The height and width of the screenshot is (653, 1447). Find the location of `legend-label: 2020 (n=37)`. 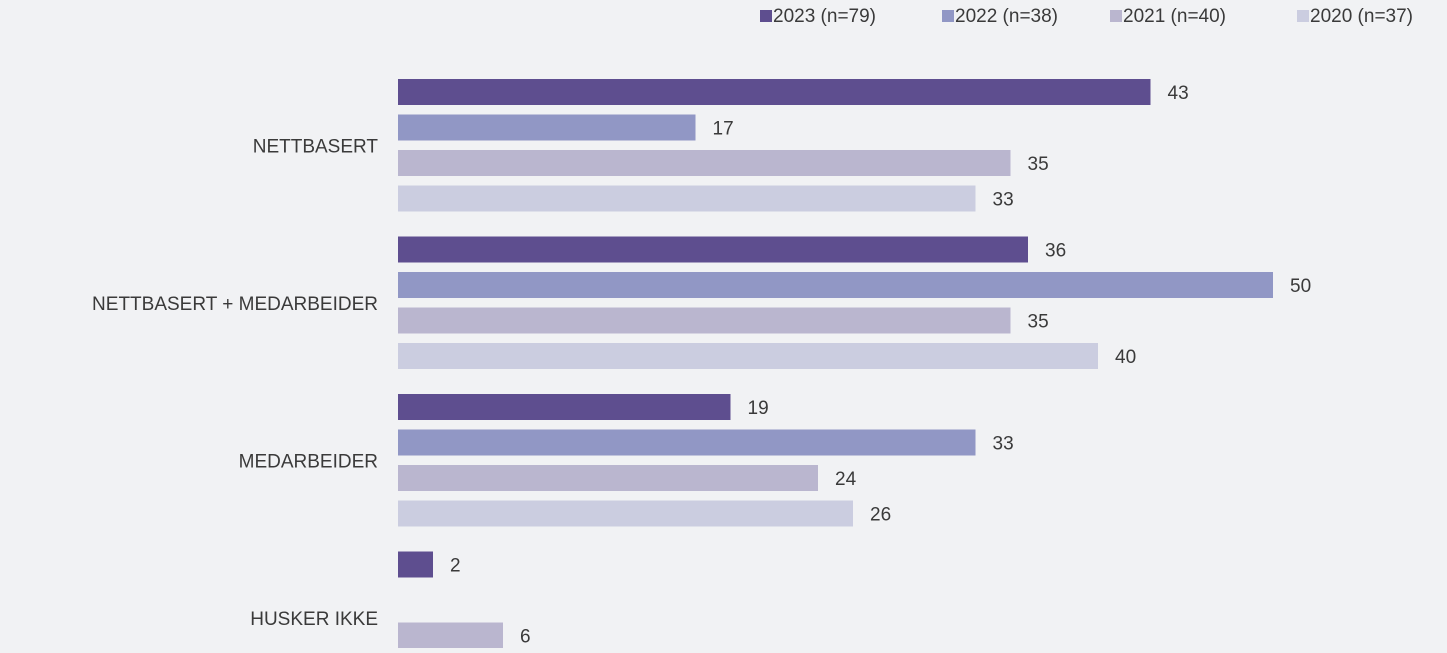

legend-label: 2020 (n=37) is located at coordinates (1361, 16).